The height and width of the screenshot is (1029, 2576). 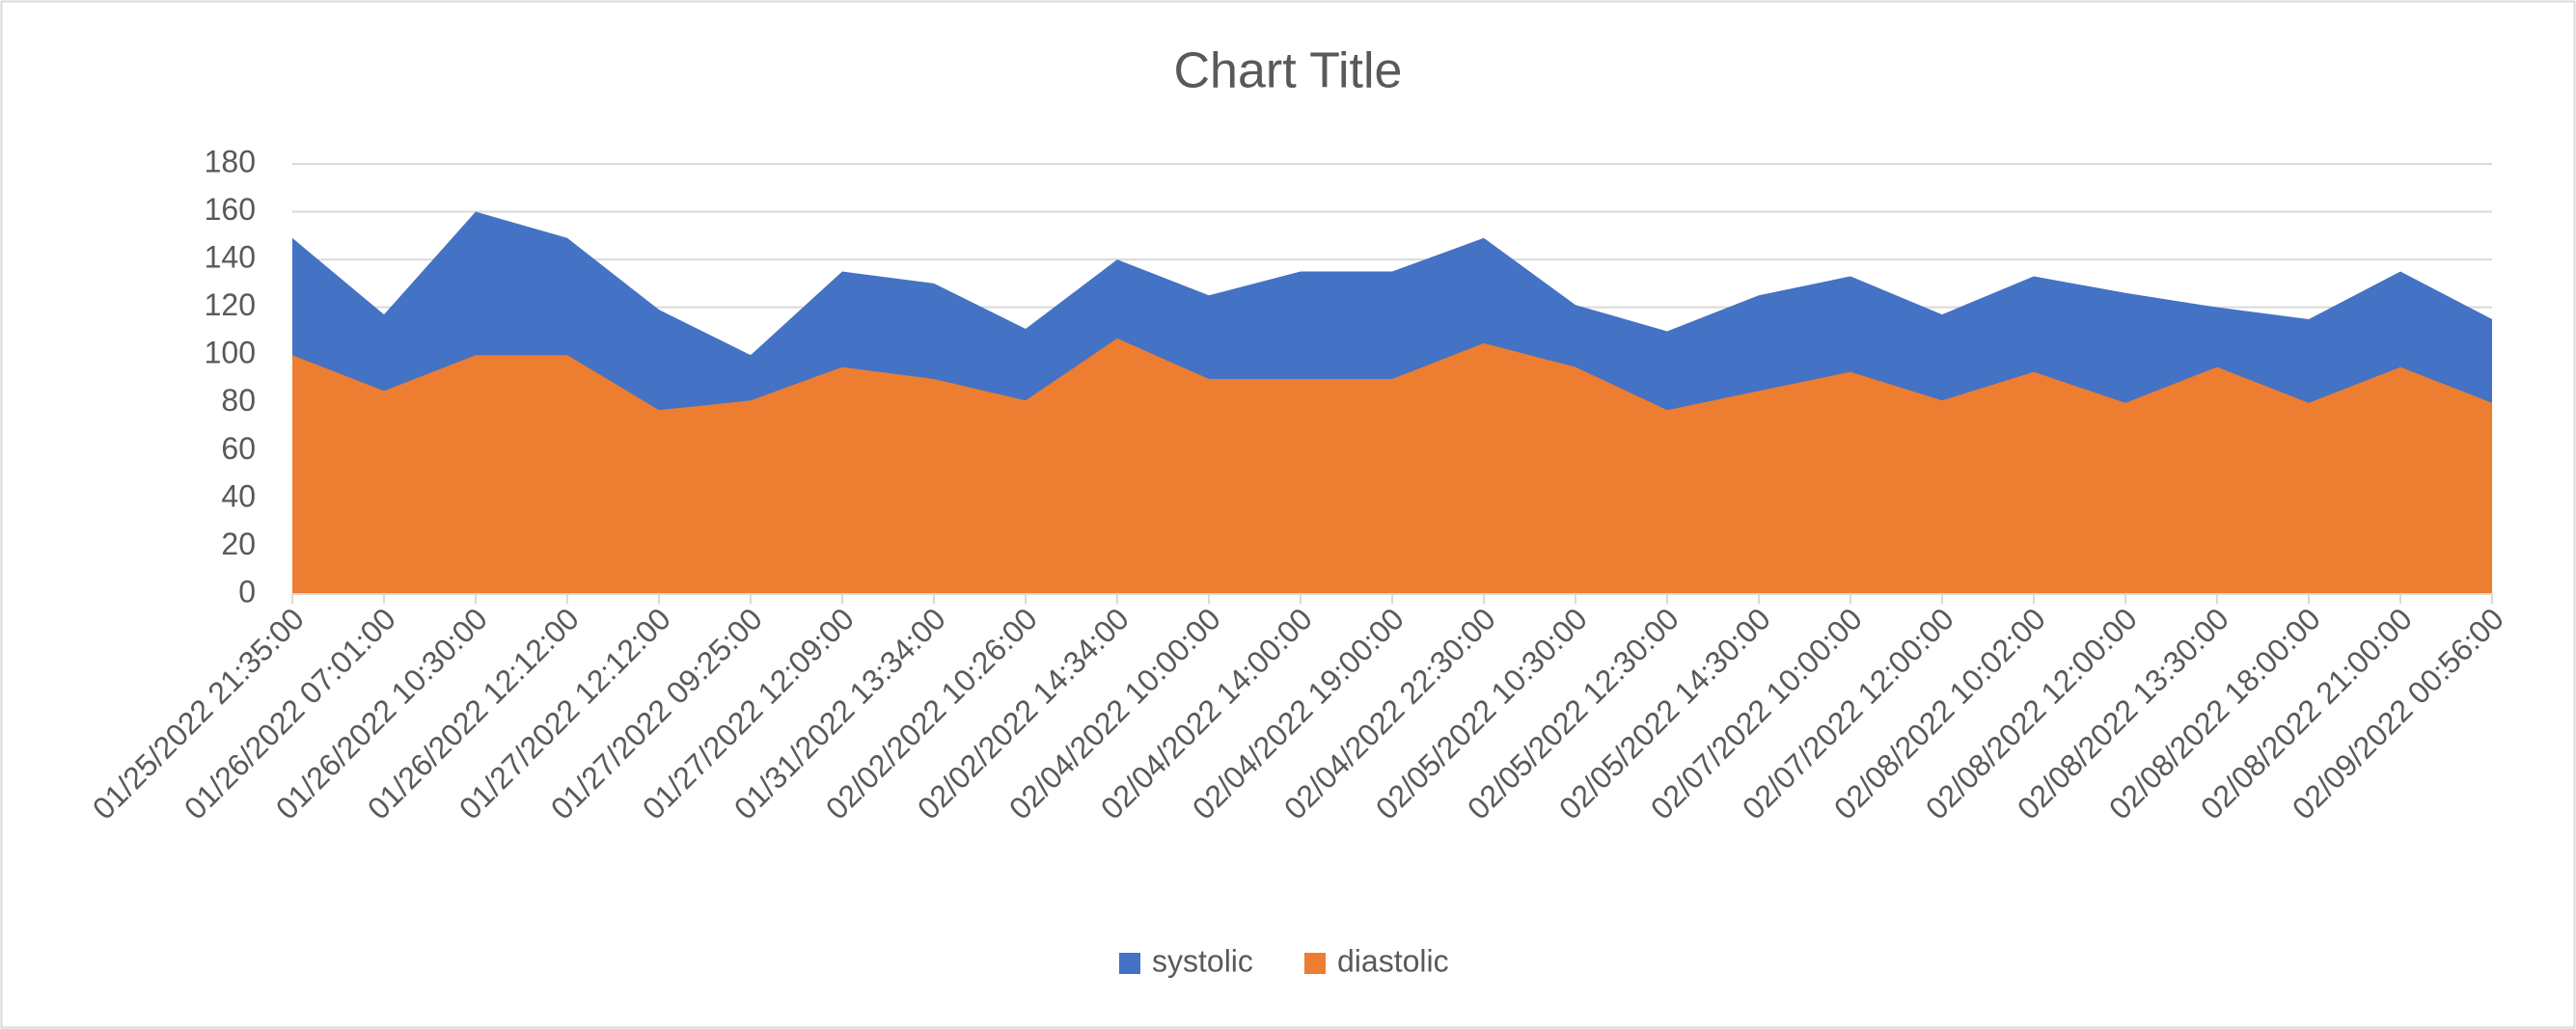 What do you see at coordinates (238, 400) in the screenshot?
I see `y-tick-label: 80` at bounding box center [238, 400].